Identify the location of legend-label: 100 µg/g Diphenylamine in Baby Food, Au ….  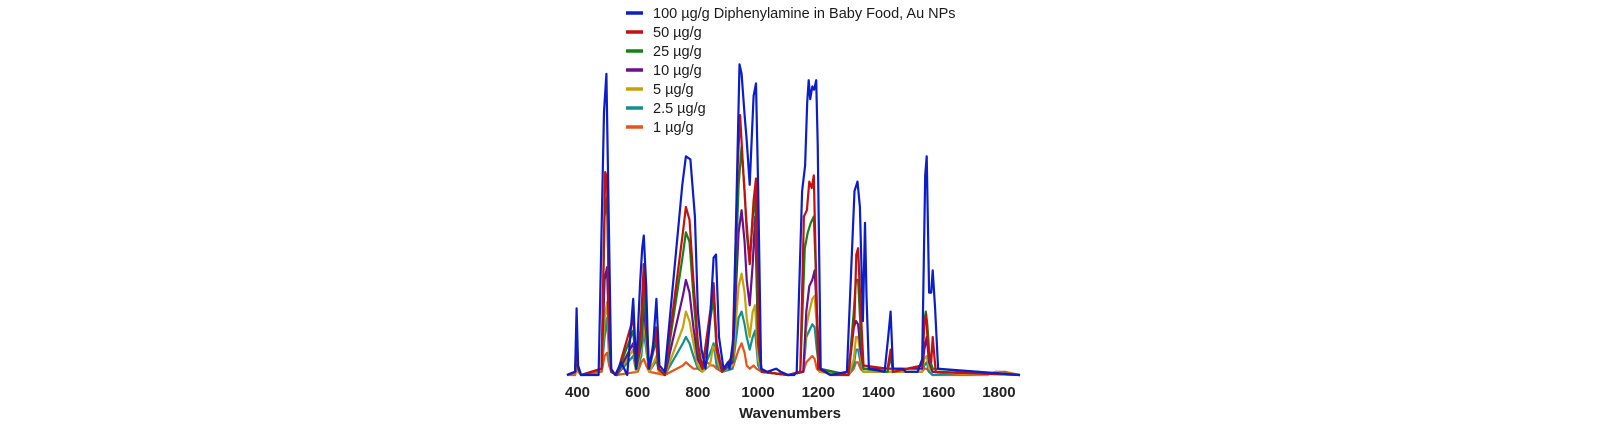
(804, 14).